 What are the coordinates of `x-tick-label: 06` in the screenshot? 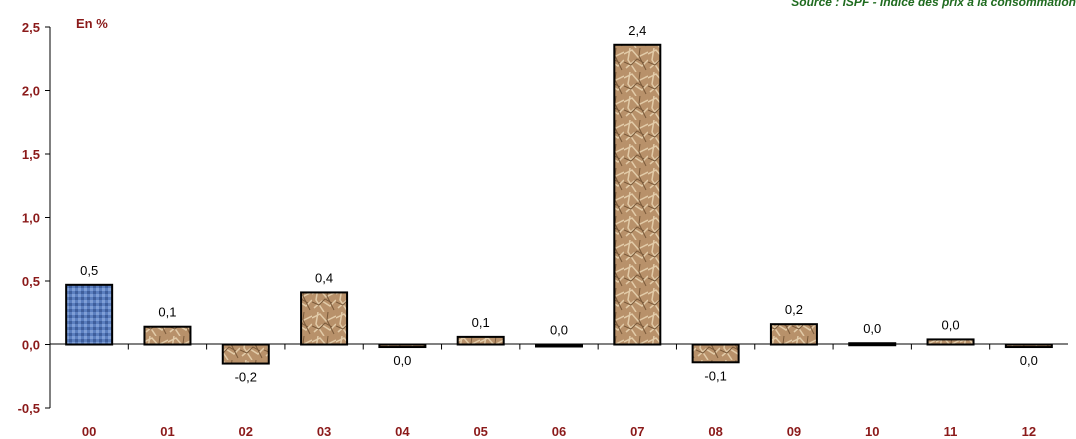 It's located at (559, 431).